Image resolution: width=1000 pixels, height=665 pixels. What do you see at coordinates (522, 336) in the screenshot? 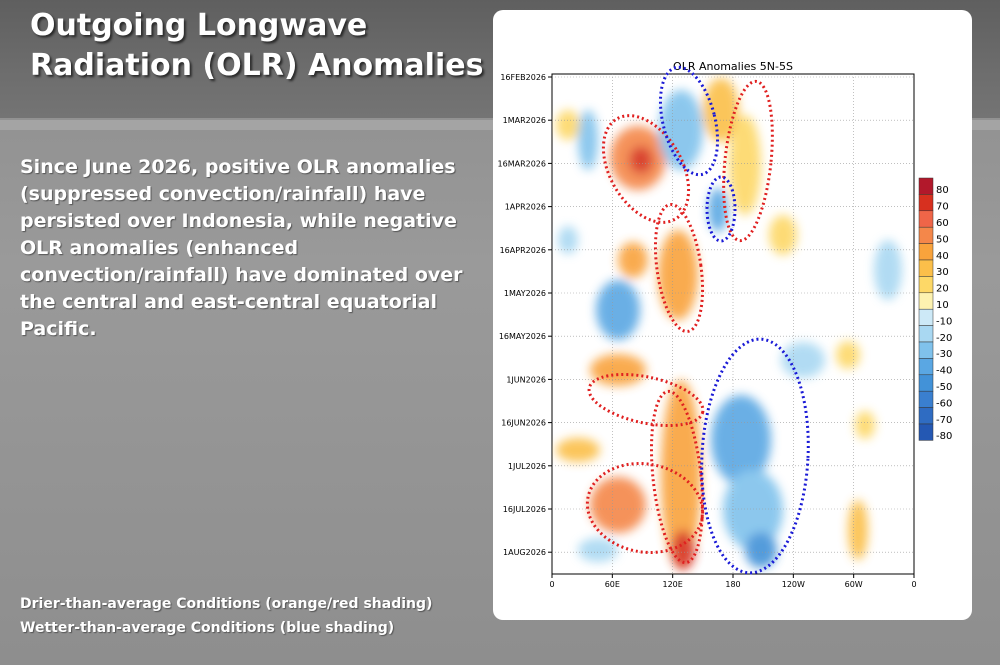
I see `y-tick-label: 16MAY2026` at bounding box center [522, 336].